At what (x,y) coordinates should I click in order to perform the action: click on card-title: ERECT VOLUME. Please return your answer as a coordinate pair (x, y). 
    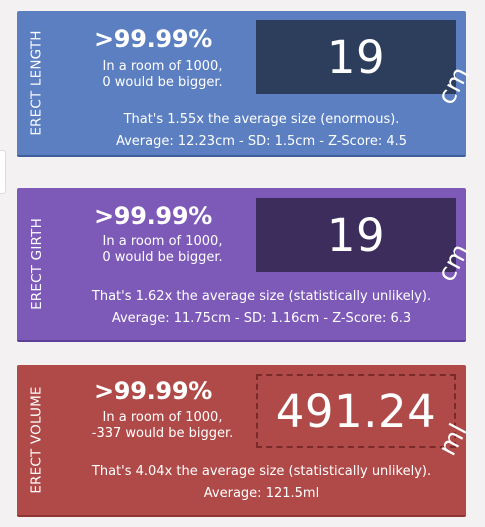
    Looking at the image, I should click on (37, 440).